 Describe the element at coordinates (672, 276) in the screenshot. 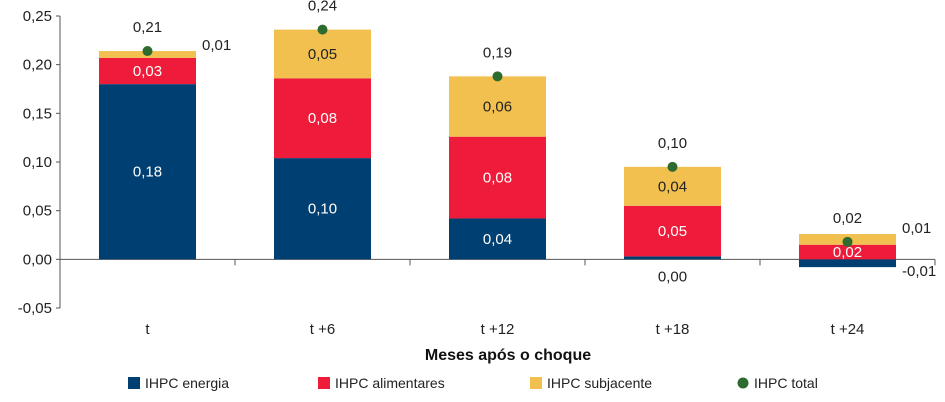

I see `segment-label: 0,00` at that location.